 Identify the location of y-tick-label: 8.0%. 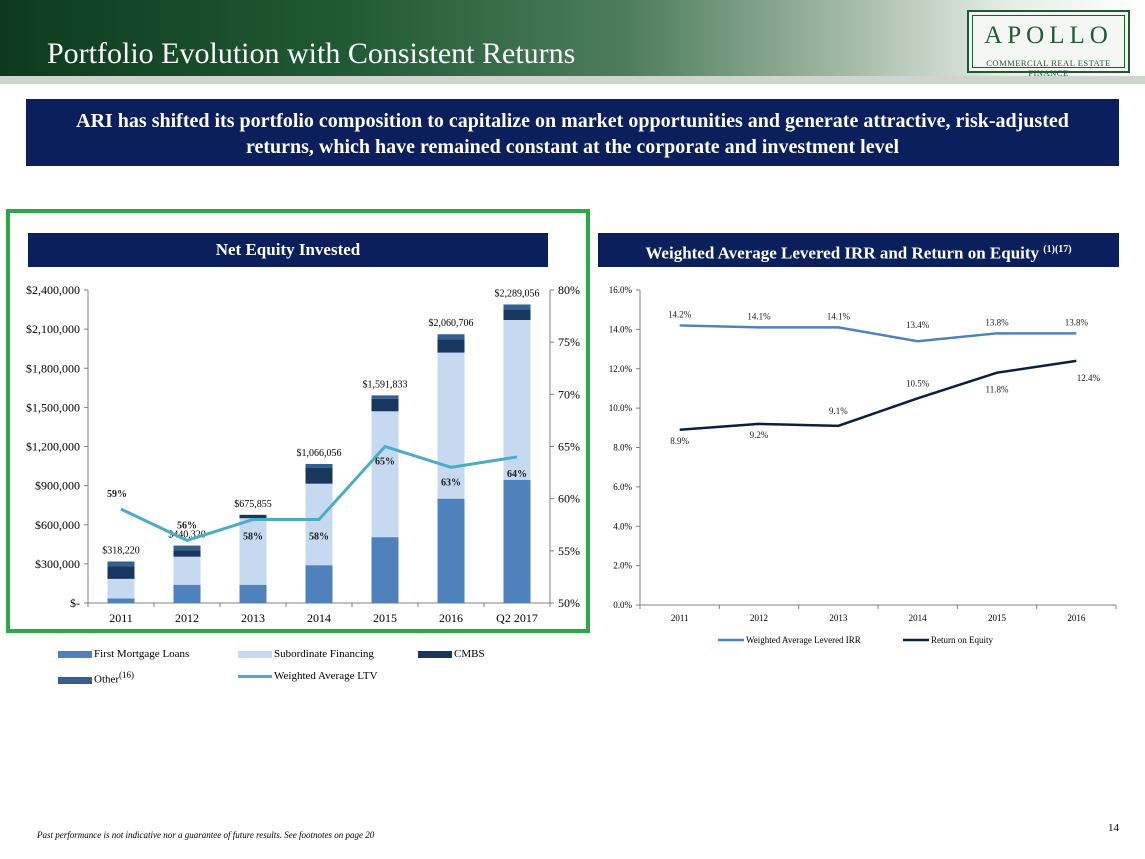
(622, 448).